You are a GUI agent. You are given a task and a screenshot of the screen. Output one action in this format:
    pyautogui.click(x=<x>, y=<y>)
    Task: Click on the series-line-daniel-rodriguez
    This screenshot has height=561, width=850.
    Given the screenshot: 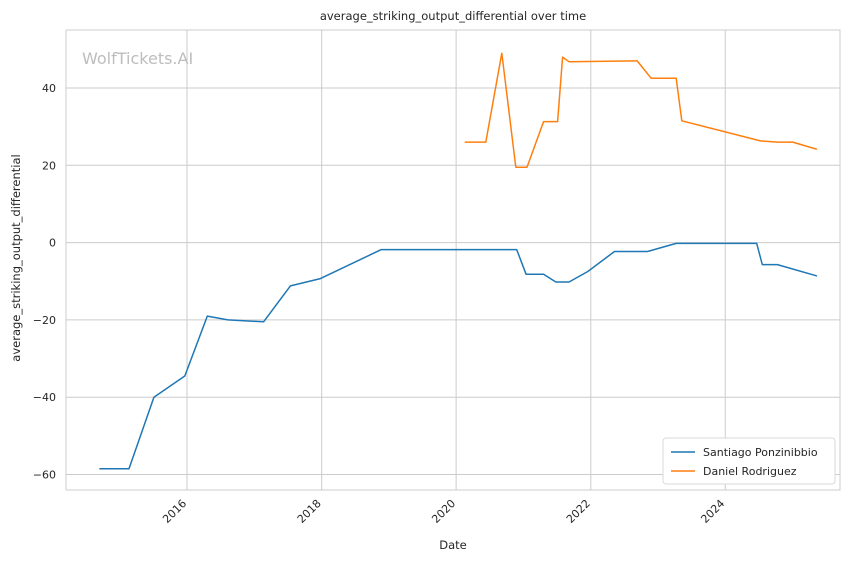 What is the action you would take?
    pyautogui.click(x=641, y=110)
    